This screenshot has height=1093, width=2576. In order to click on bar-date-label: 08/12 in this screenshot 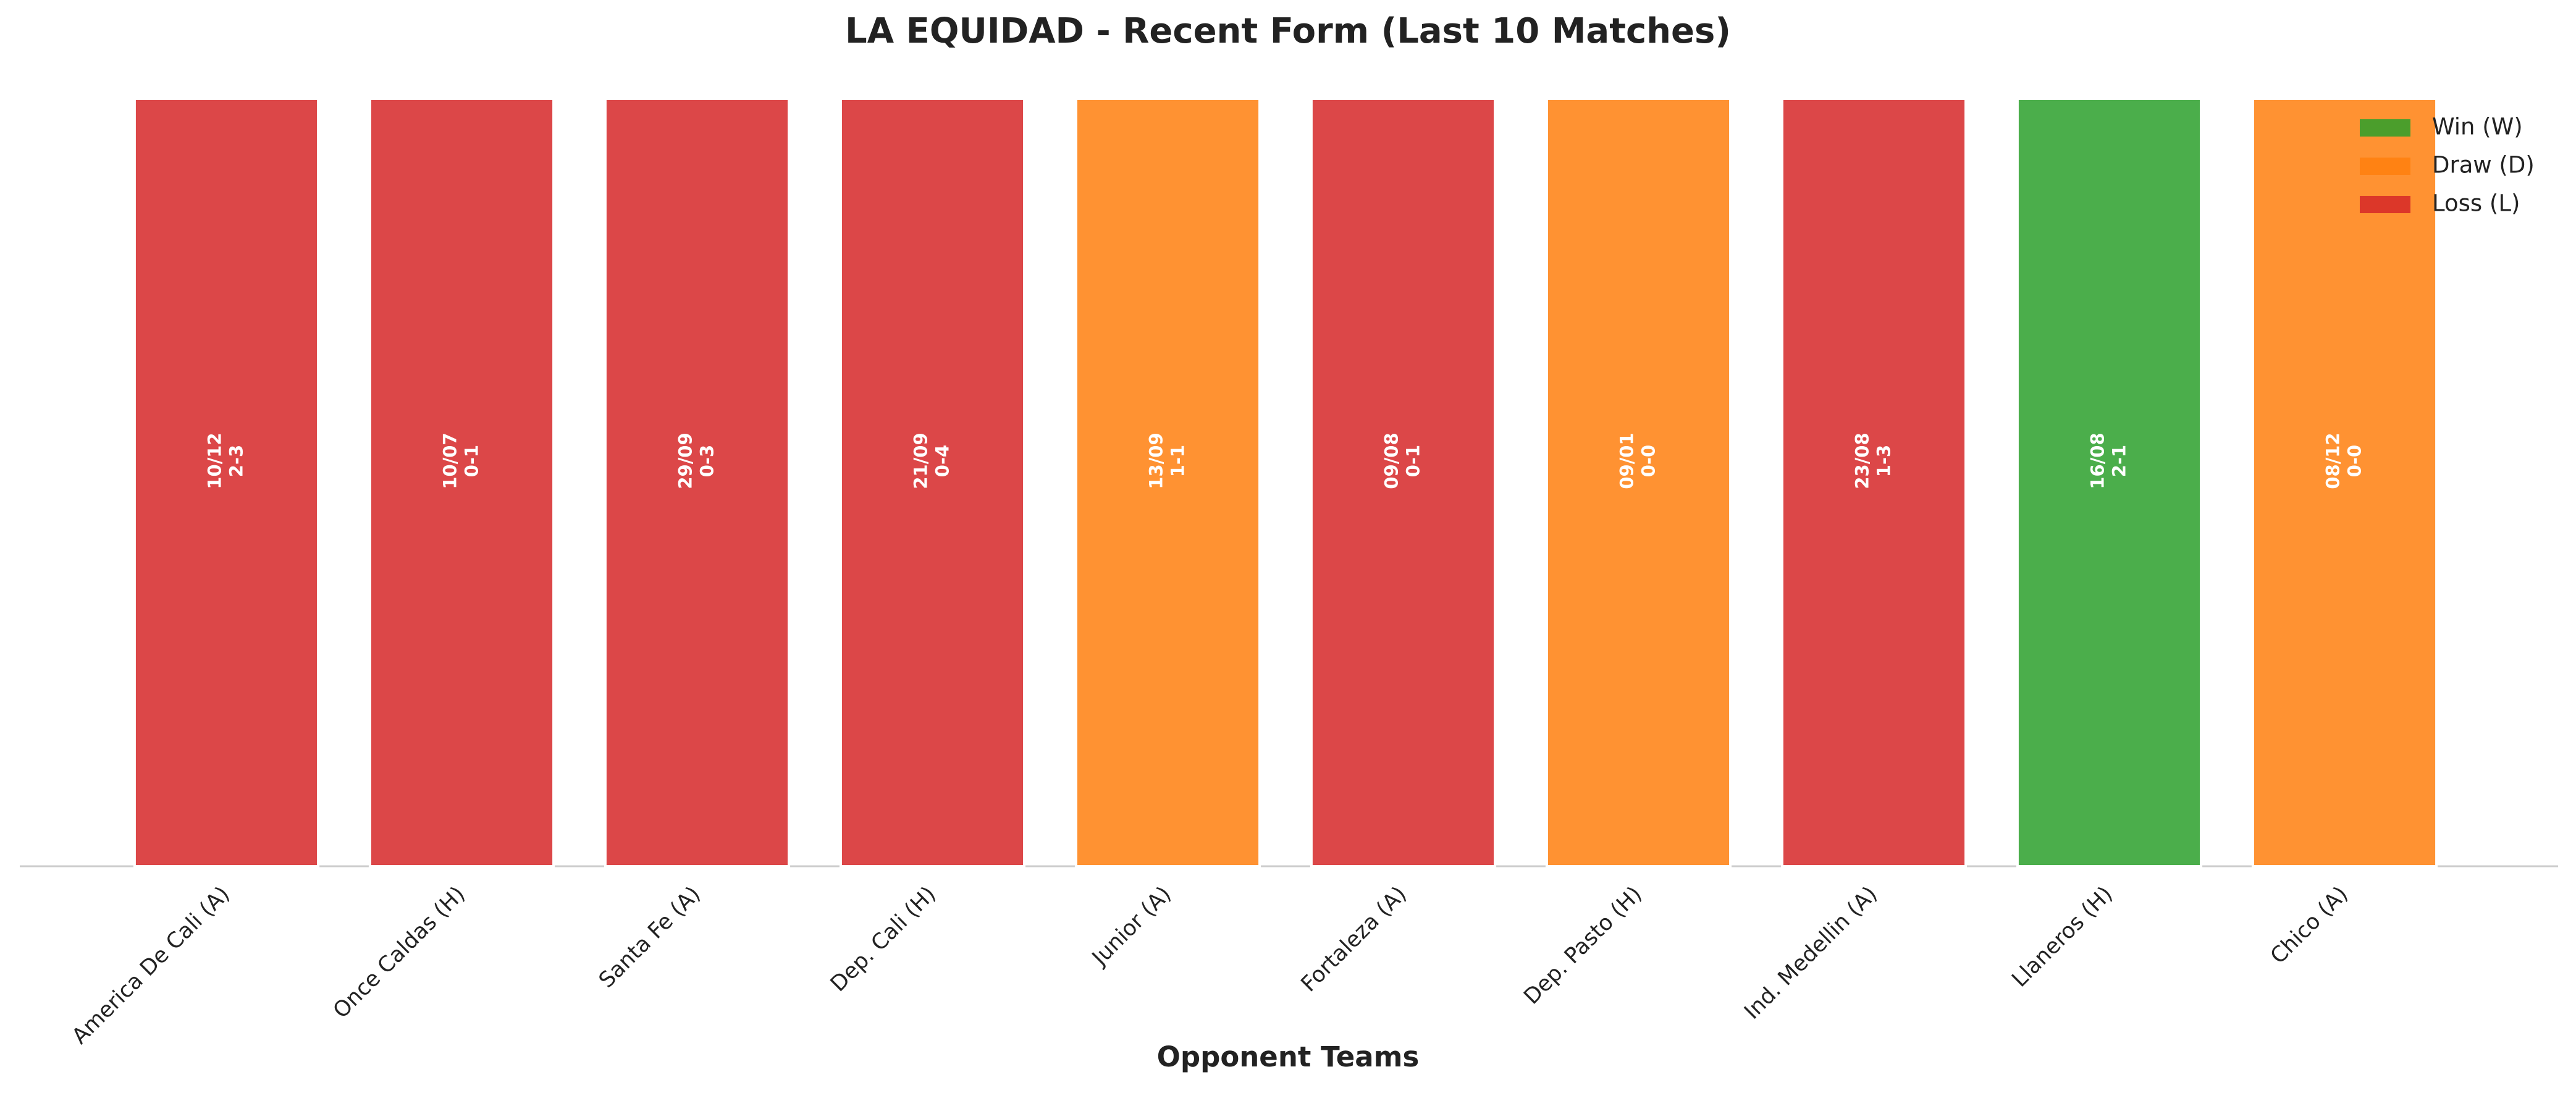, I will do `click(2333, 461)`.